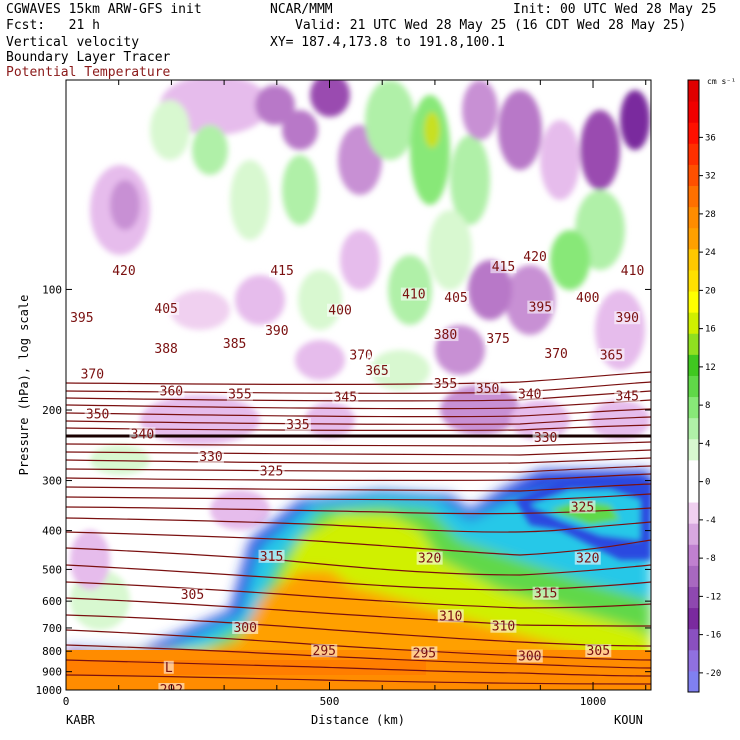 The height and width of the screenshot is (740, 740). I want to click on colorbar-label: 36, so click(710, 138).